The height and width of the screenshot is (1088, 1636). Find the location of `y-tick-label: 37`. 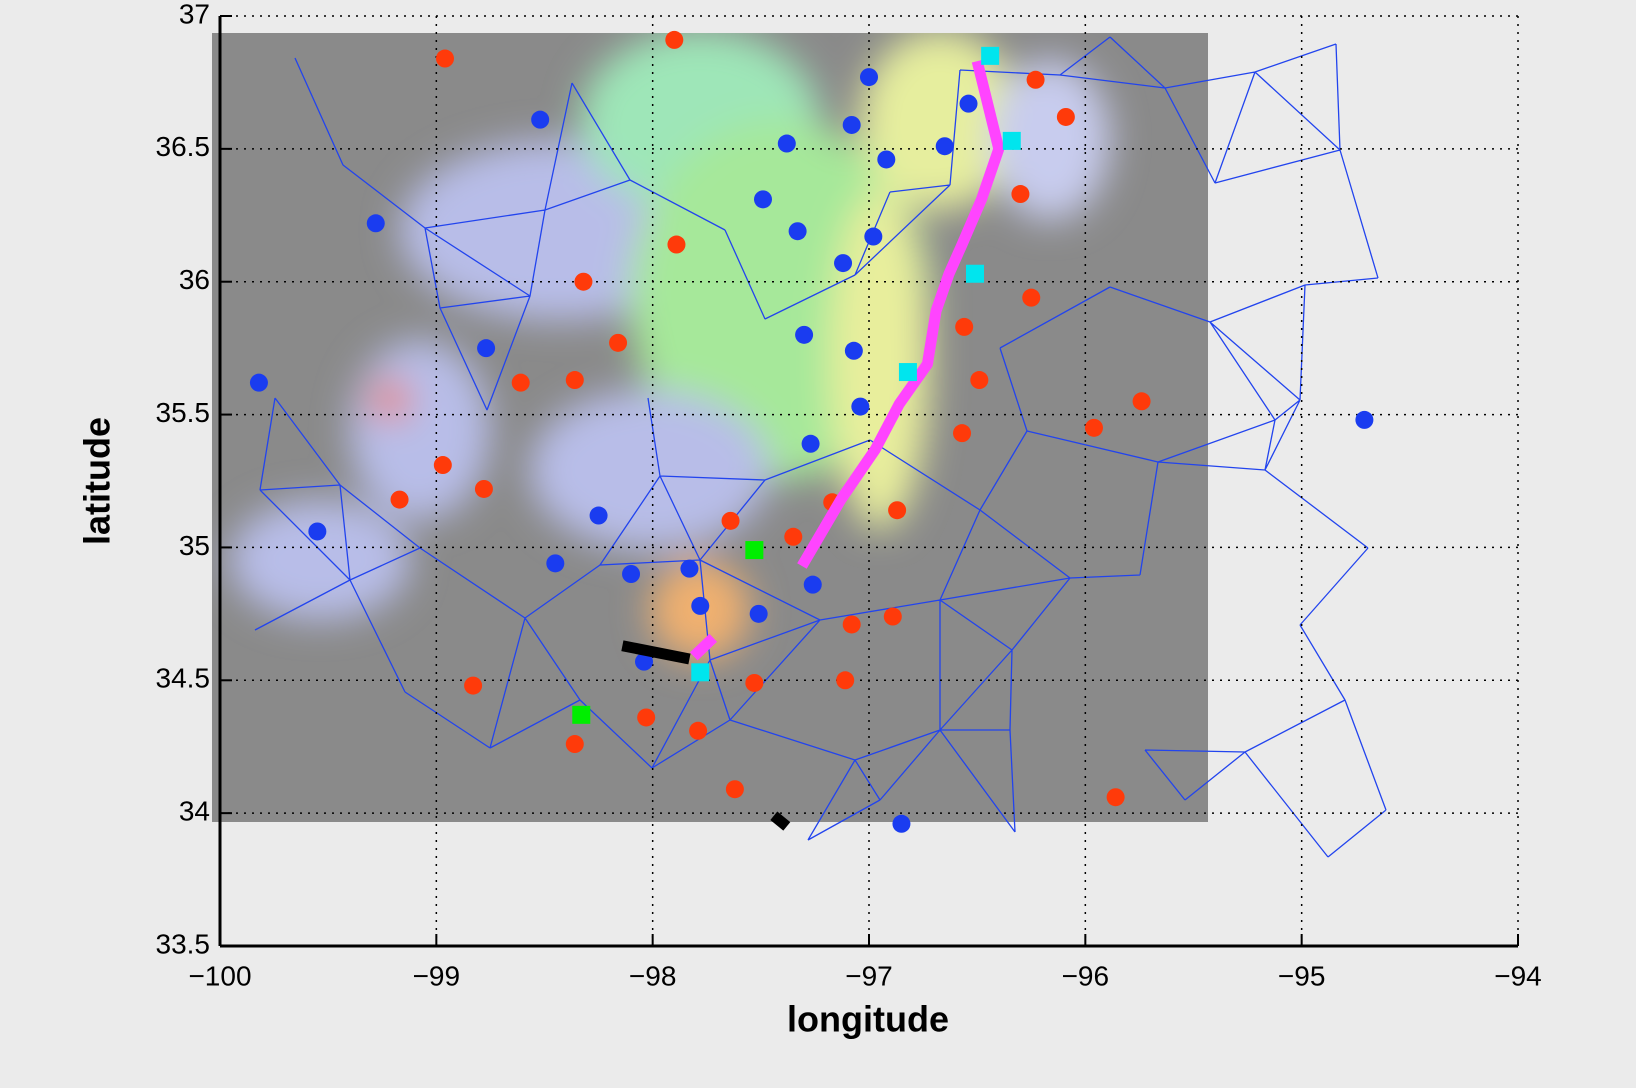

y-tick-label: 37 is located at coordinates (194, 14).